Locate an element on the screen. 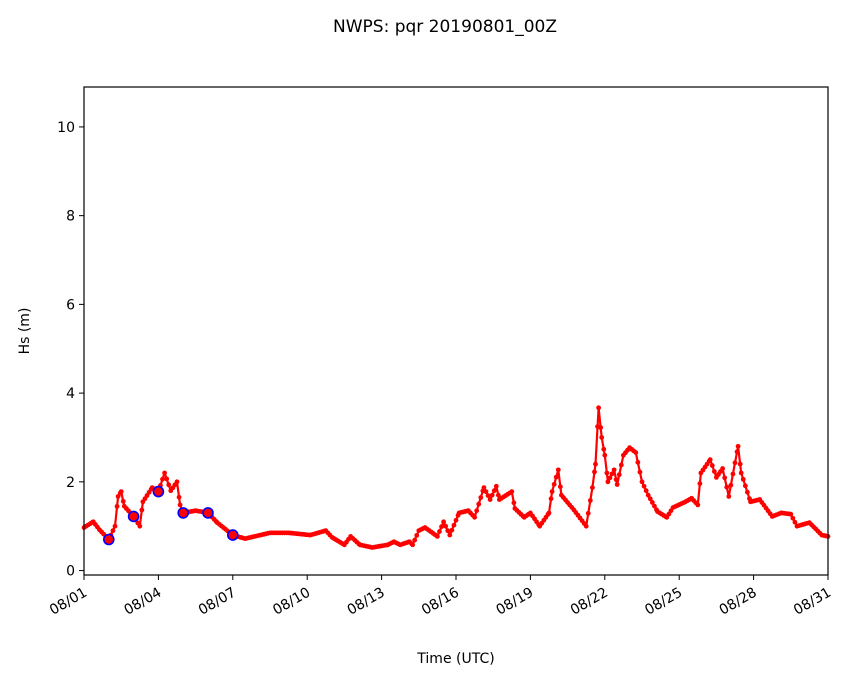 The width and height of the screenshot is (846, 685). y-tick-label: 4 is located at coordinates (70, 394).